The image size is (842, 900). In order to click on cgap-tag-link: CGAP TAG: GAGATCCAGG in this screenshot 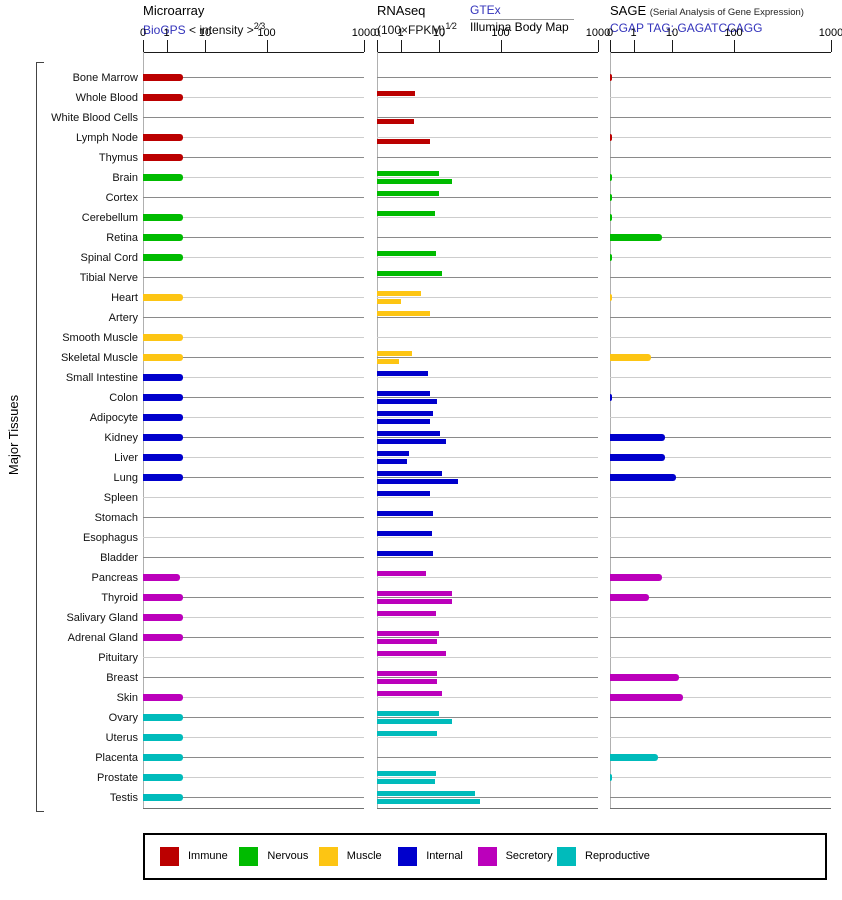, I will do `click(686, 28)`.